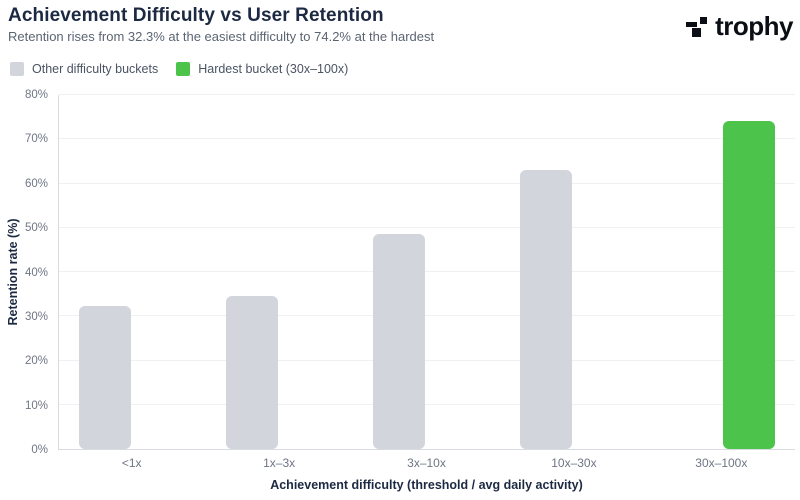 This screenshot has width=800, height=500. What do you see at coordinates (36, 139) in the screenshot?
I see `y-tick-label: 70%` at bounding box center [36, 139].